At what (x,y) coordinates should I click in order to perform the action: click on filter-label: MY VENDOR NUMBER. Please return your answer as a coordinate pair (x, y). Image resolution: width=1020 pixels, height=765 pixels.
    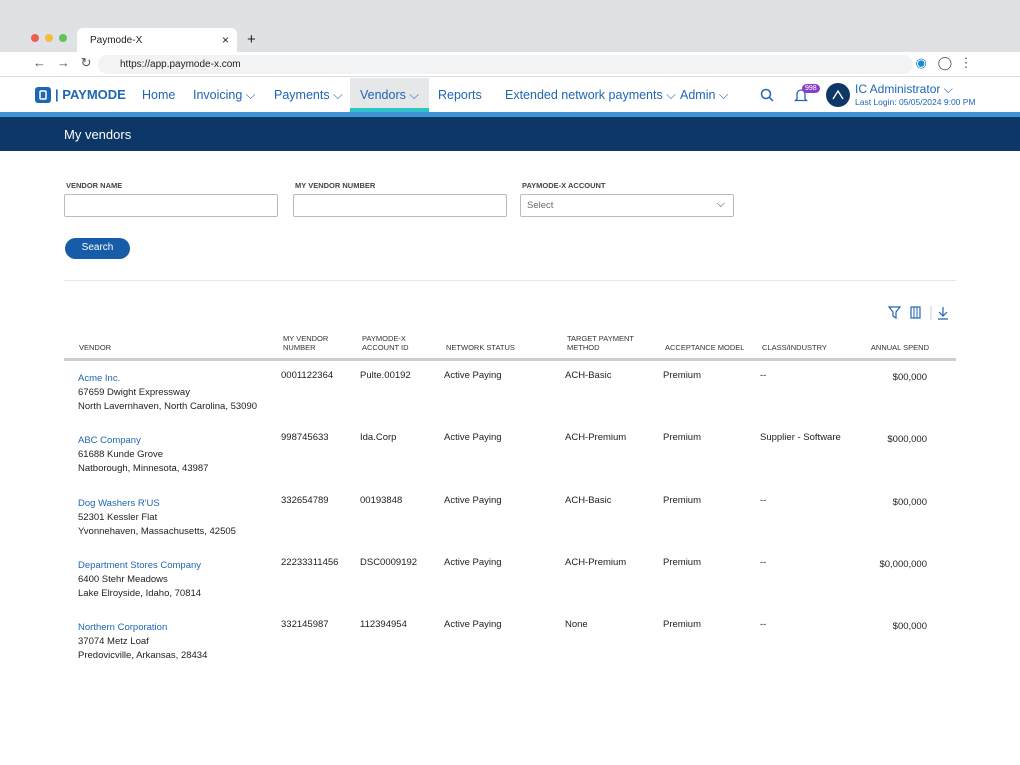
    Looking at the image, I should click on (335, 185).